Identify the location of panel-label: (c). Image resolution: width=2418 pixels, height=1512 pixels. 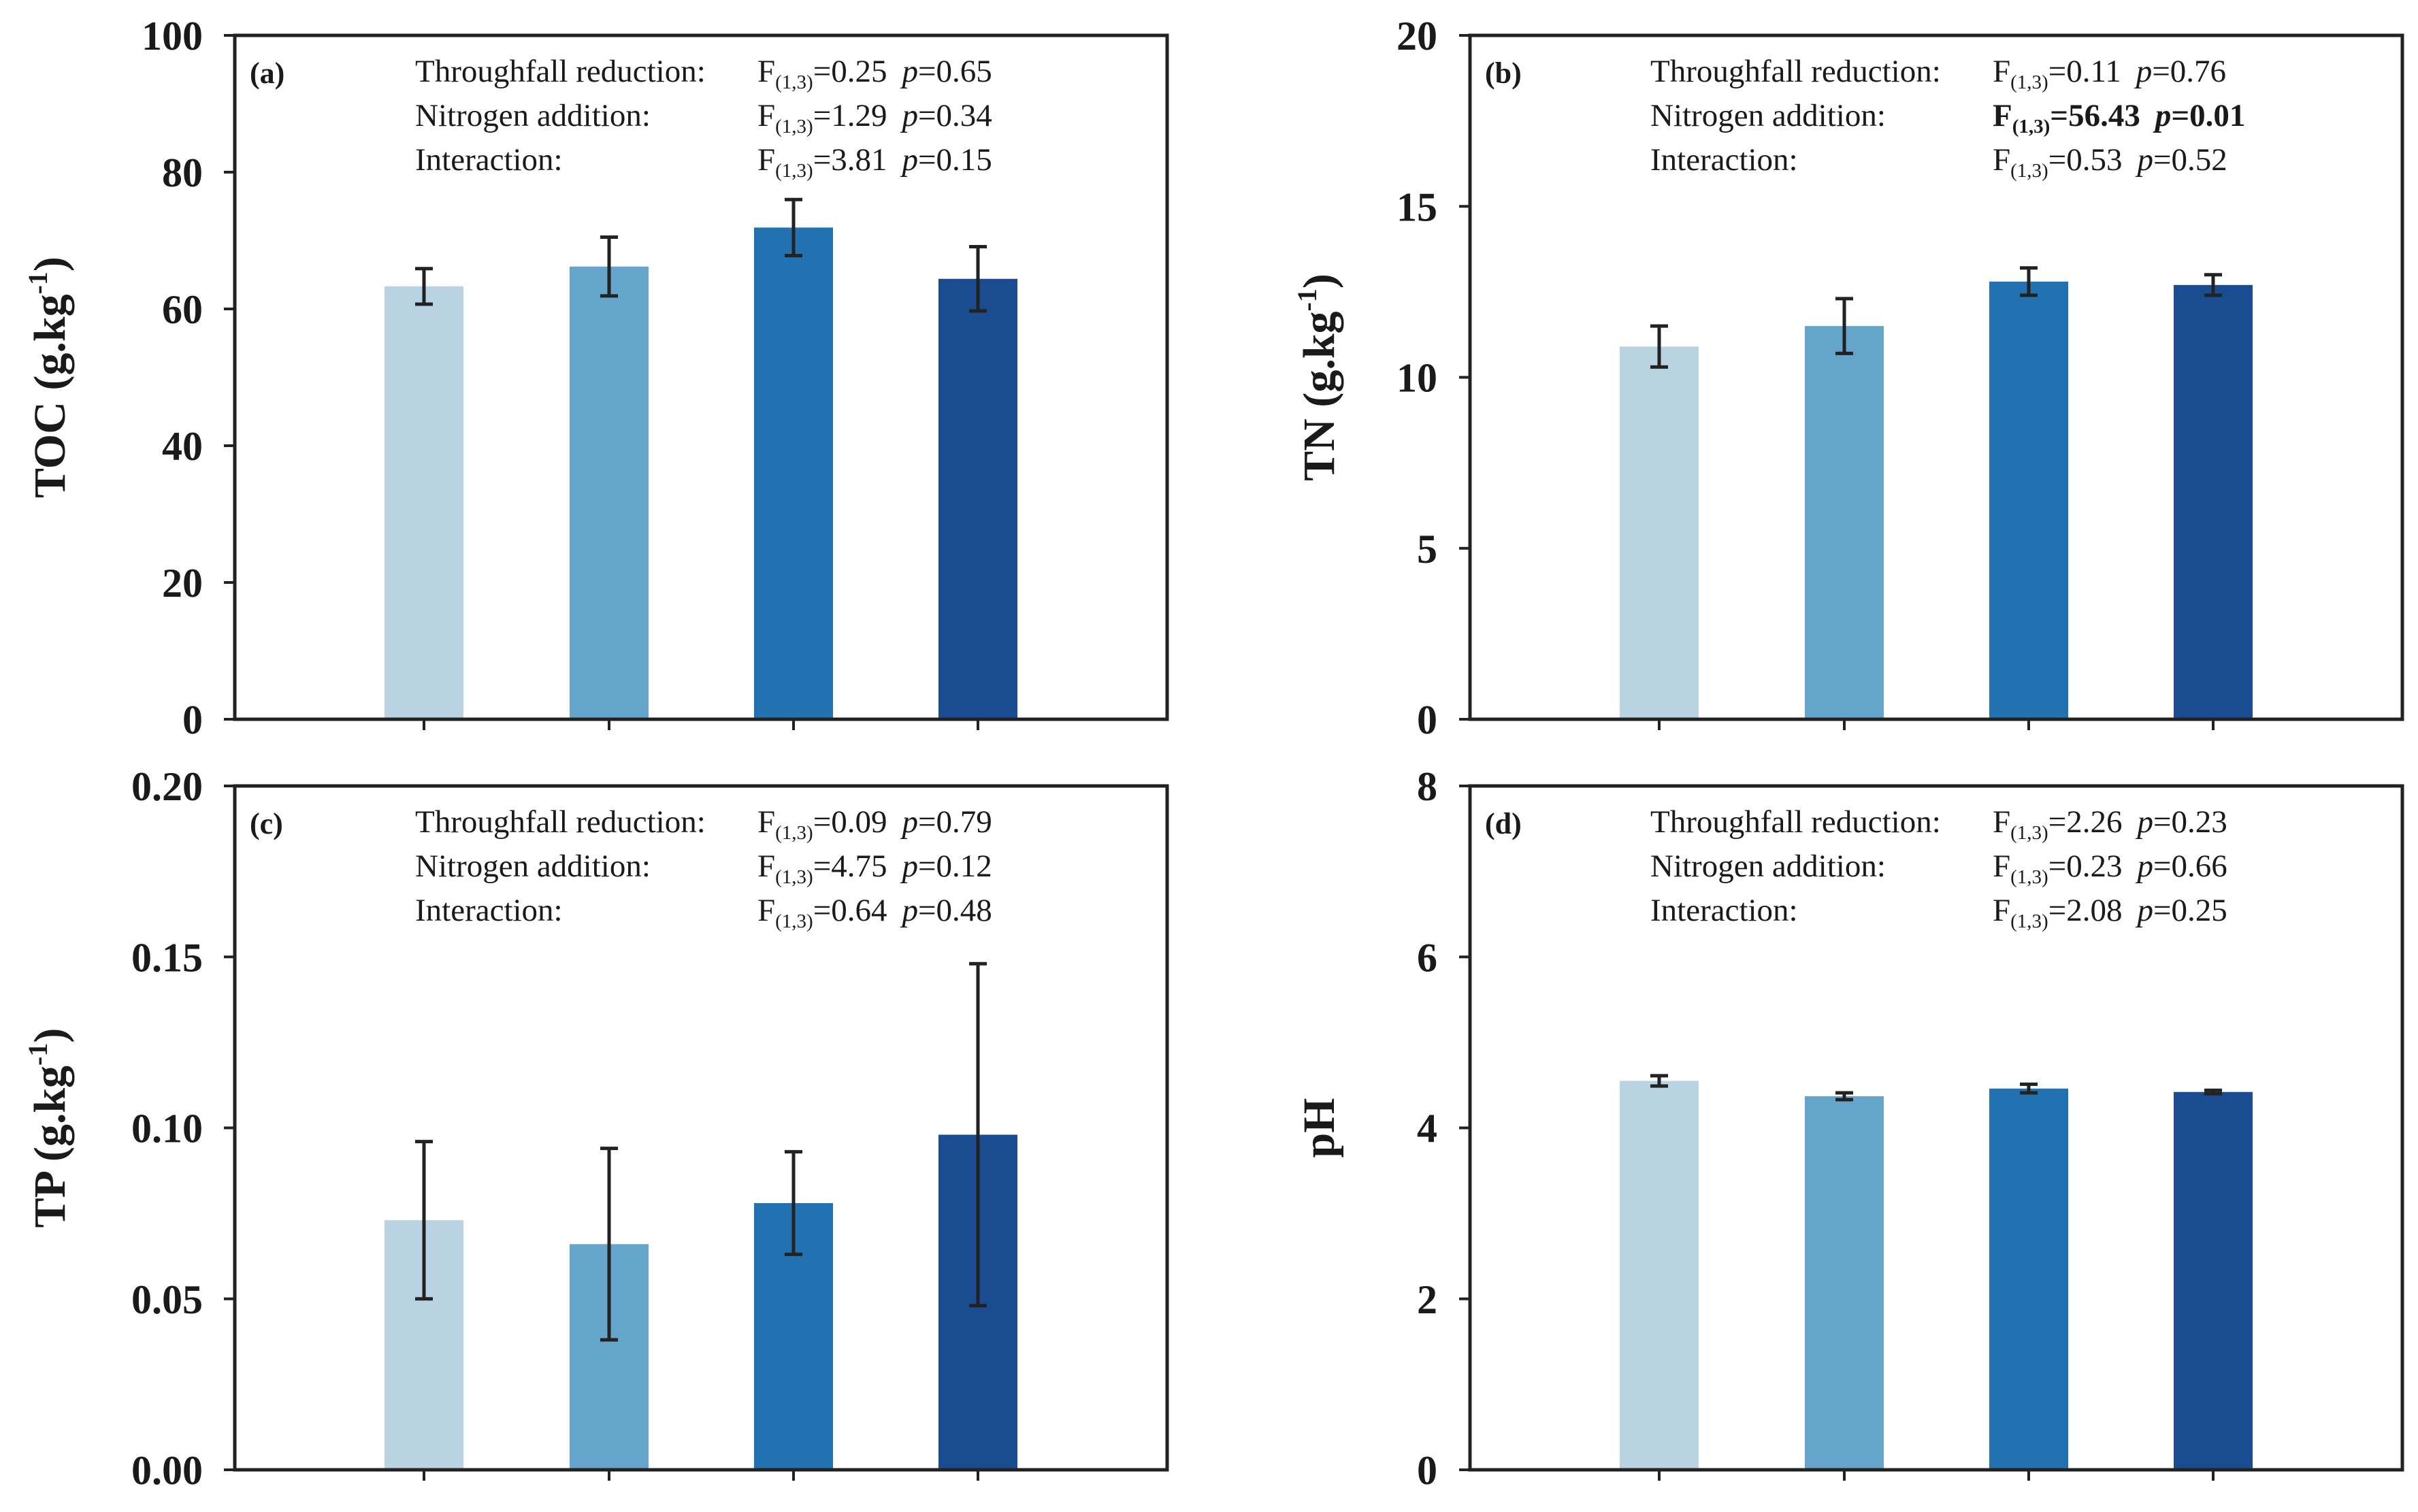
(266, 823).